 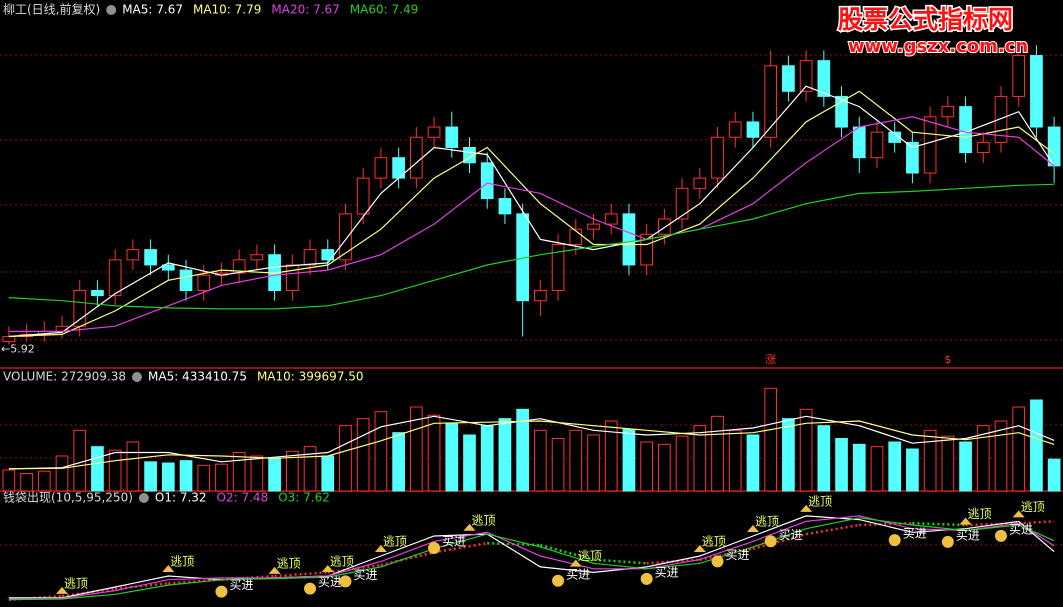 I want to click on legend-label: MA10: 7.79, so click(x=227, y=10).